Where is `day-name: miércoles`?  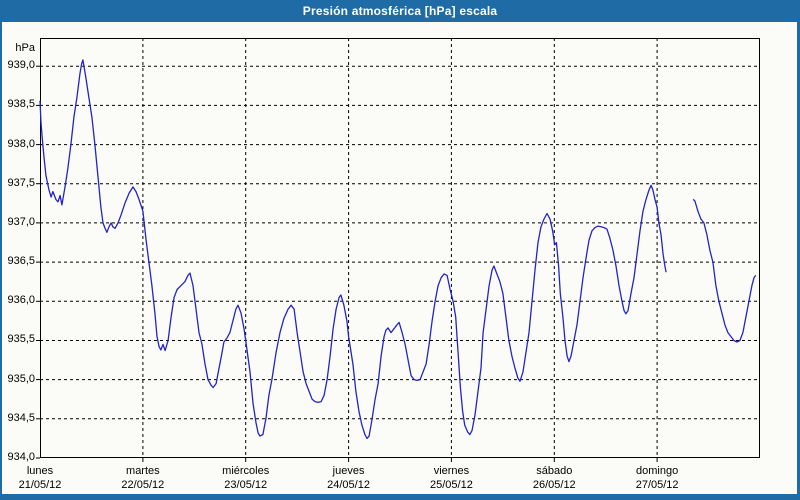 day-name: miércoles is located at coordinates (246, 471).